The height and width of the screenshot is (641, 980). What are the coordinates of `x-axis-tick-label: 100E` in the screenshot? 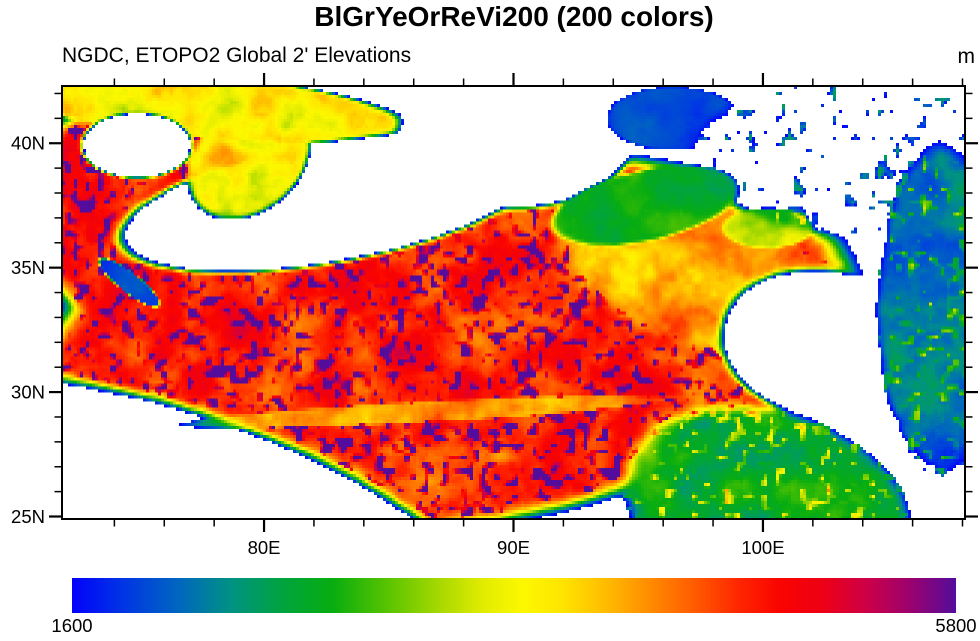 It's located at (762, 547).